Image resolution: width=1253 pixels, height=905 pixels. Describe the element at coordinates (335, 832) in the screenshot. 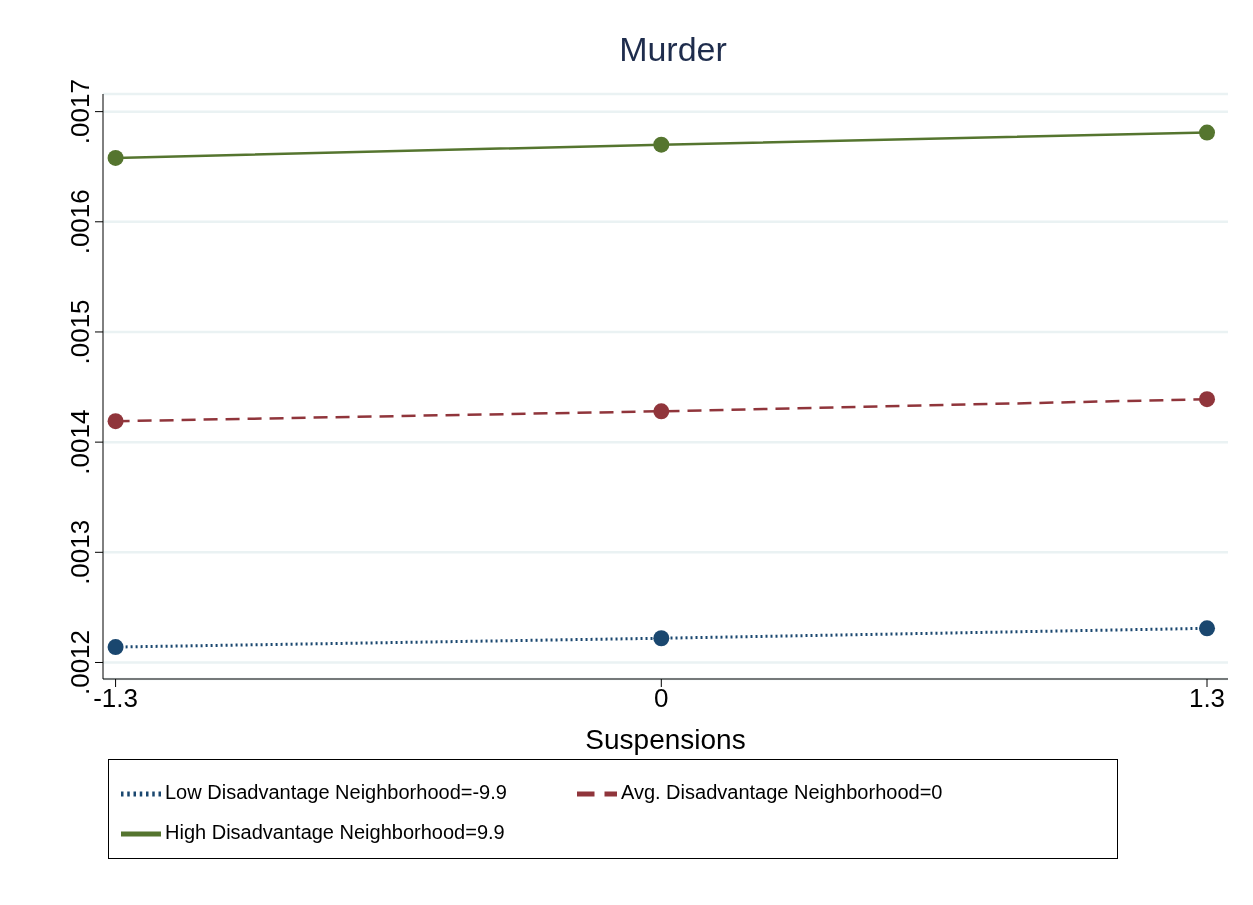

I see `legend-label: High Disadvantage Neighborhood=9.9` at that location.